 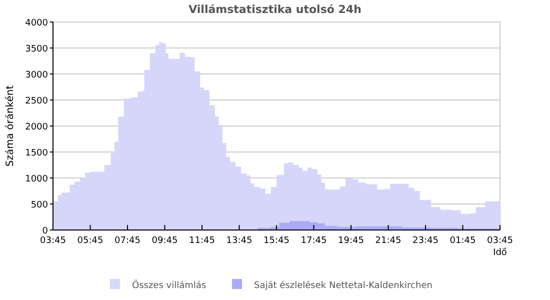 What do you see at coordinates (388, 241) in the screenshot?
I see `x-tick-label: 21:45` at bounding box center [388, 241].